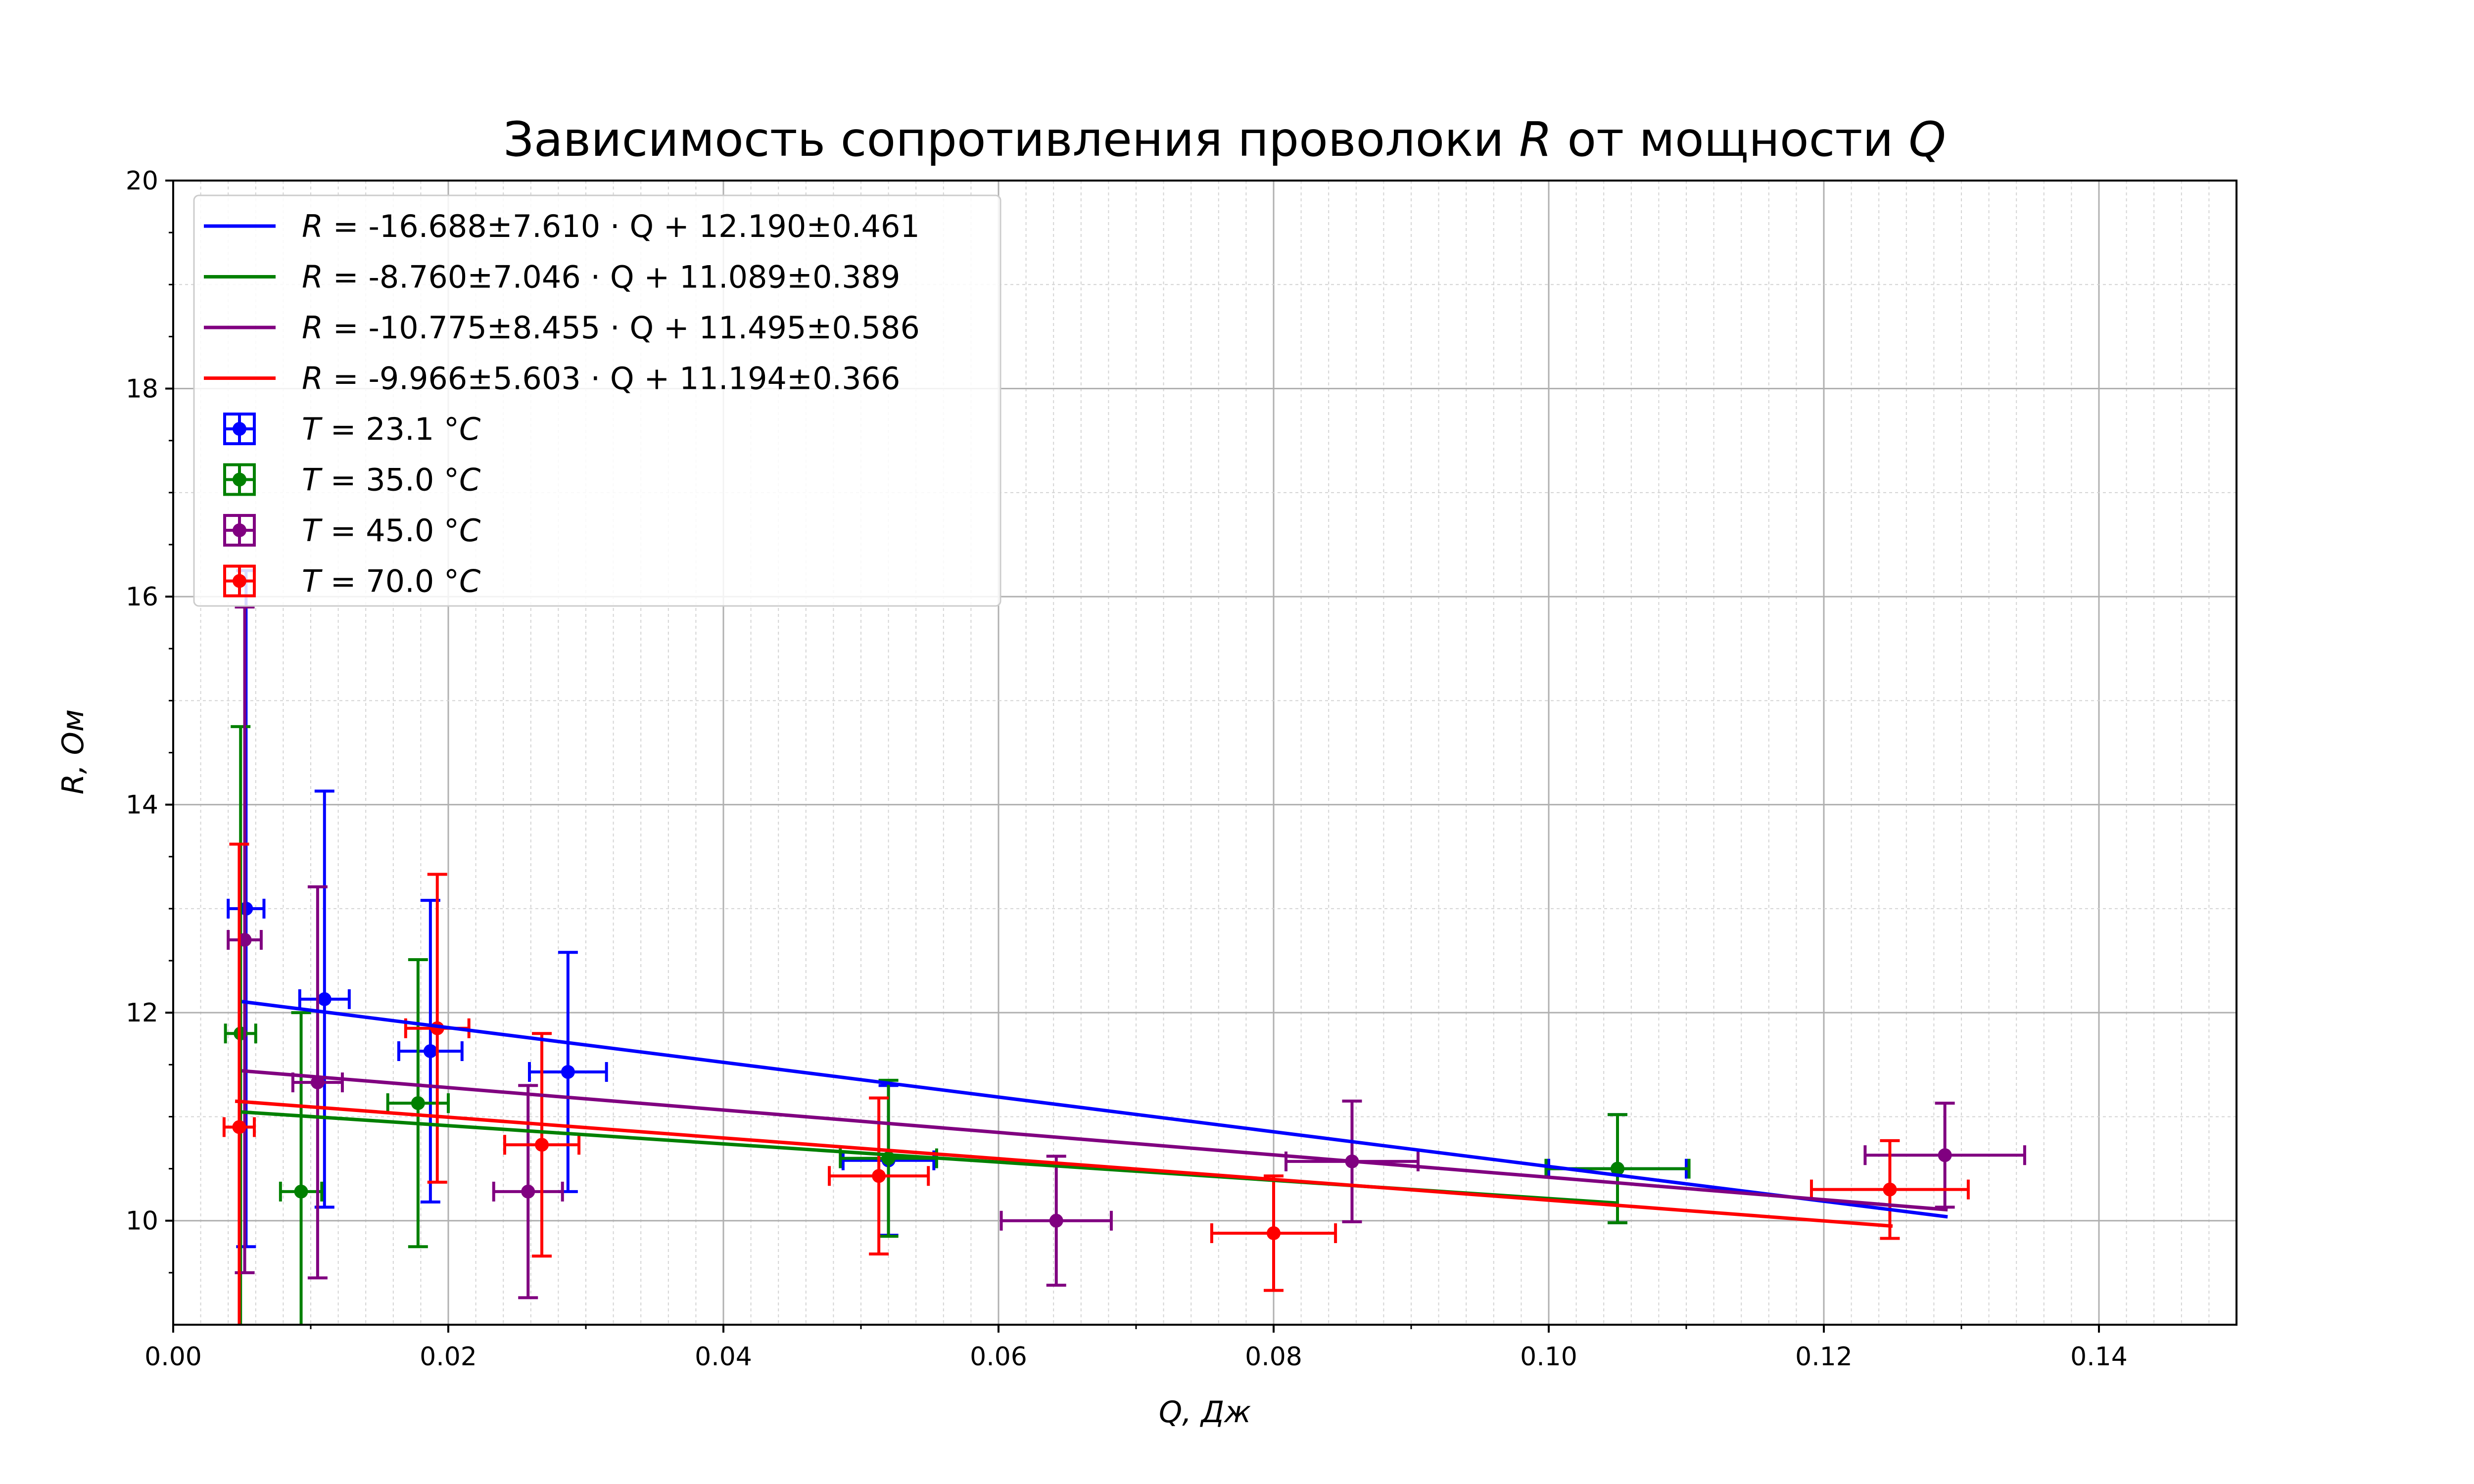  I want to click on y-axis-title: R, Ом, so click(73, 751).